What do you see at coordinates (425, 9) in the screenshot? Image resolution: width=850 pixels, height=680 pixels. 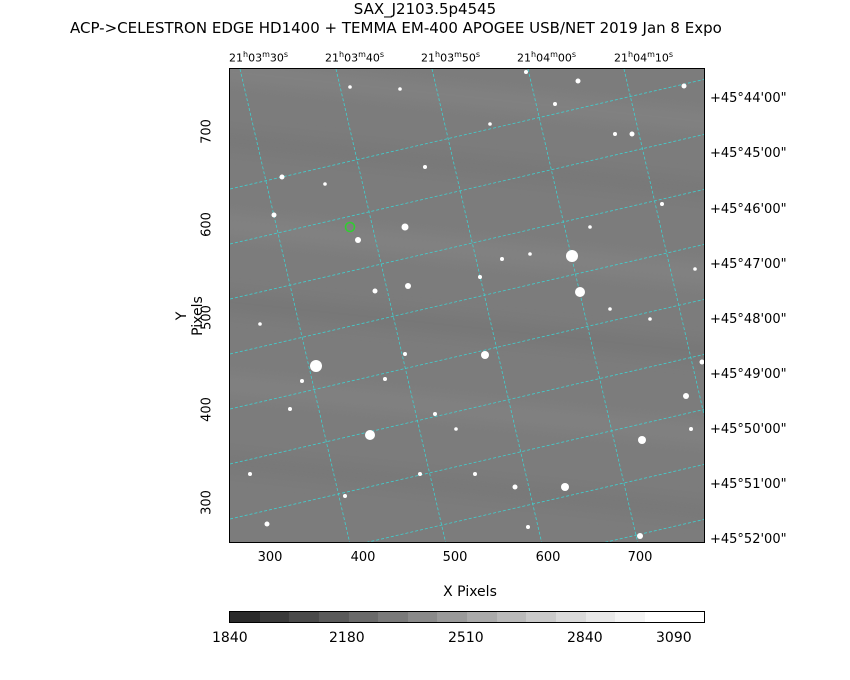 I see `image-title: SAX_J2103.5p4545` at bounding box center [425, 9].